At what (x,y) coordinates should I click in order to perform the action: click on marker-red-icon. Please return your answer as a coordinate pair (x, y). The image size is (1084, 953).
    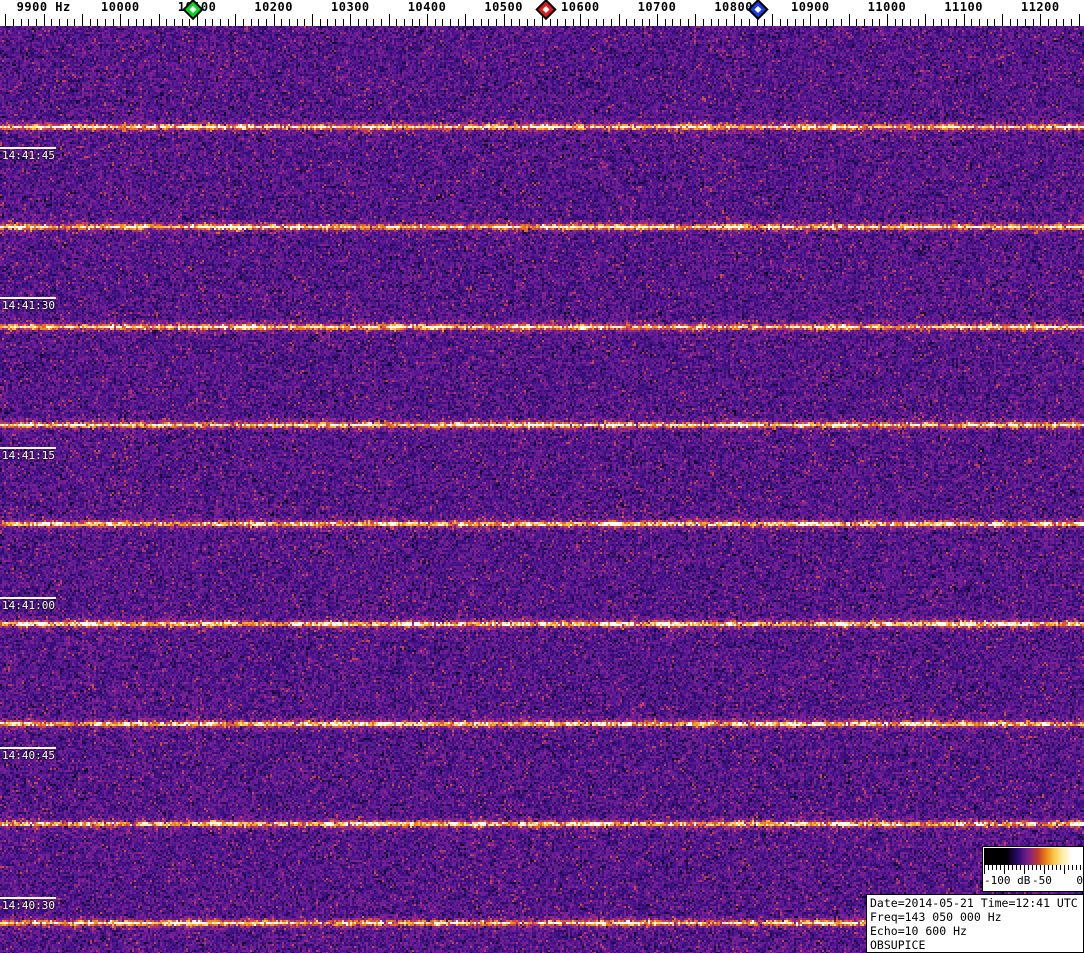
    Looking at the image, I should click on (546, 10).